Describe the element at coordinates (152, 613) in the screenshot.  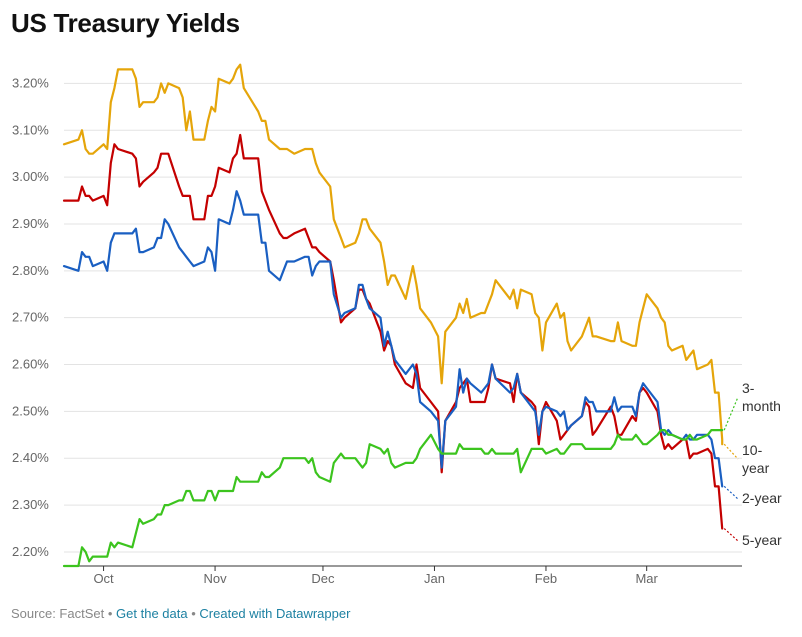
I see `get-the-data-link: Get the data` at that location.